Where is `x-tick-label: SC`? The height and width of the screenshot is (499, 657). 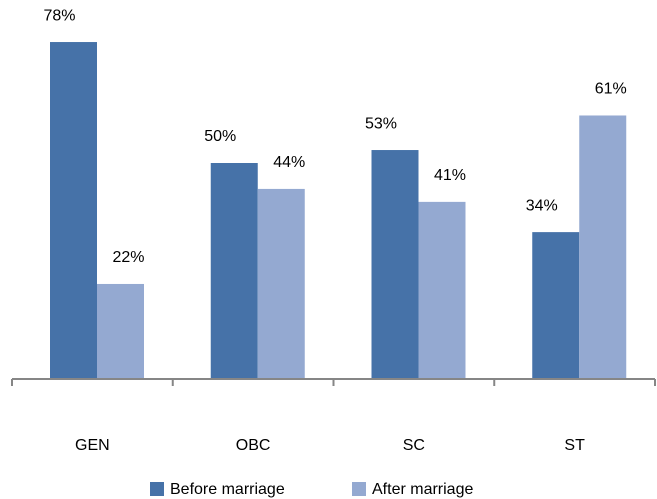 x-tick-label: SC is located at coordinates (414, 445).